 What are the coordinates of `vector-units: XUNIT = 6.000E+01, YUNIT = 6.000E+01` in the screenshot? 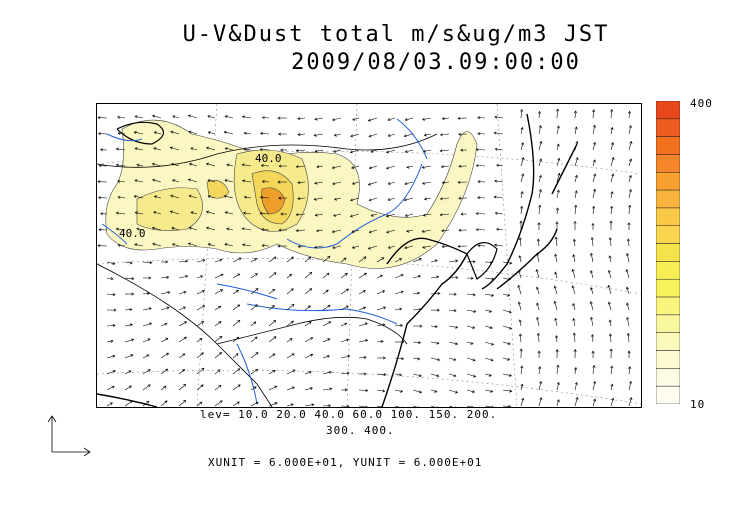 It's located at (345, 462).